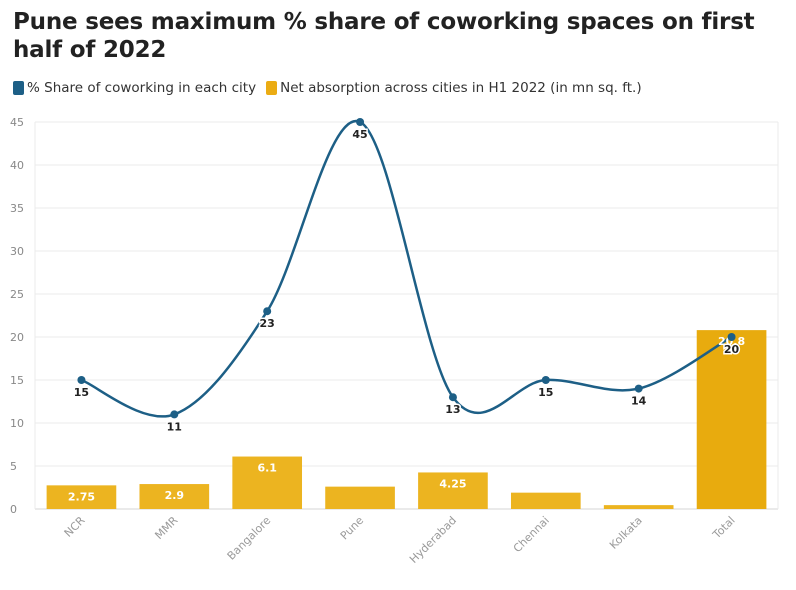 This screenshot has height=590, width=796. I want to click on bar-value-label: 20.8, so click(731, 341).